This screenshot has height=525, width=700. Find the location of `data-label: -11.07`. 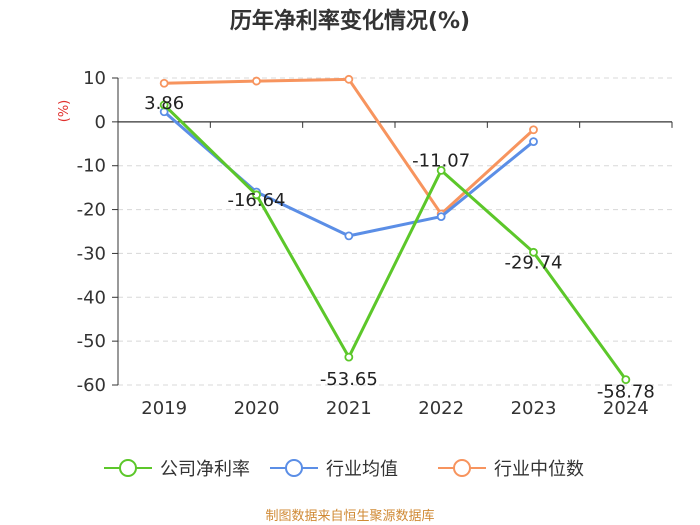

data-label: -11.07 is located at coordinates (441, 160).